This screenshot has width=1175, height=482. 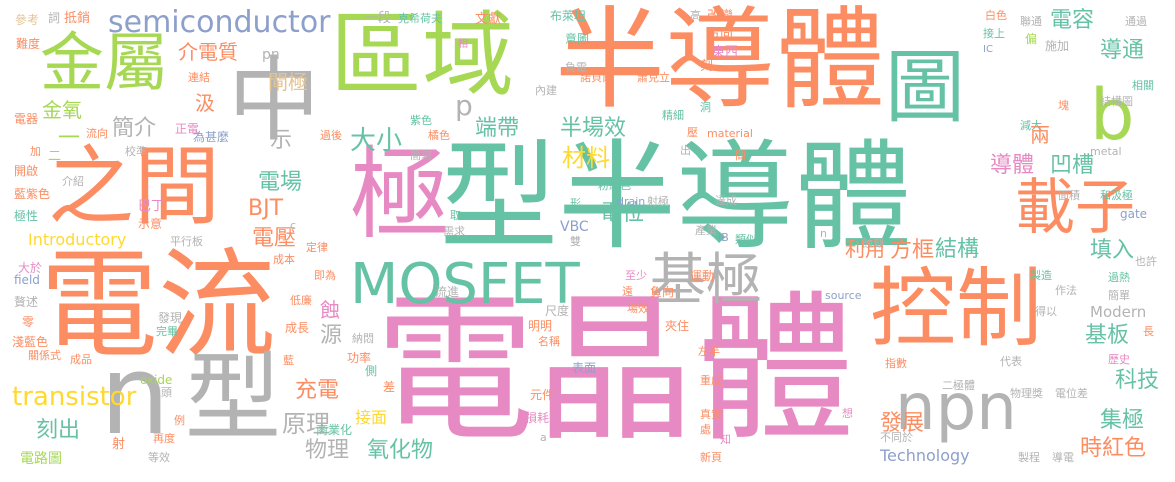 What do you see at coordinates (1040, 135) in the screenshot?
I see `word-two: 兩` at bounding box center [1040, 135].